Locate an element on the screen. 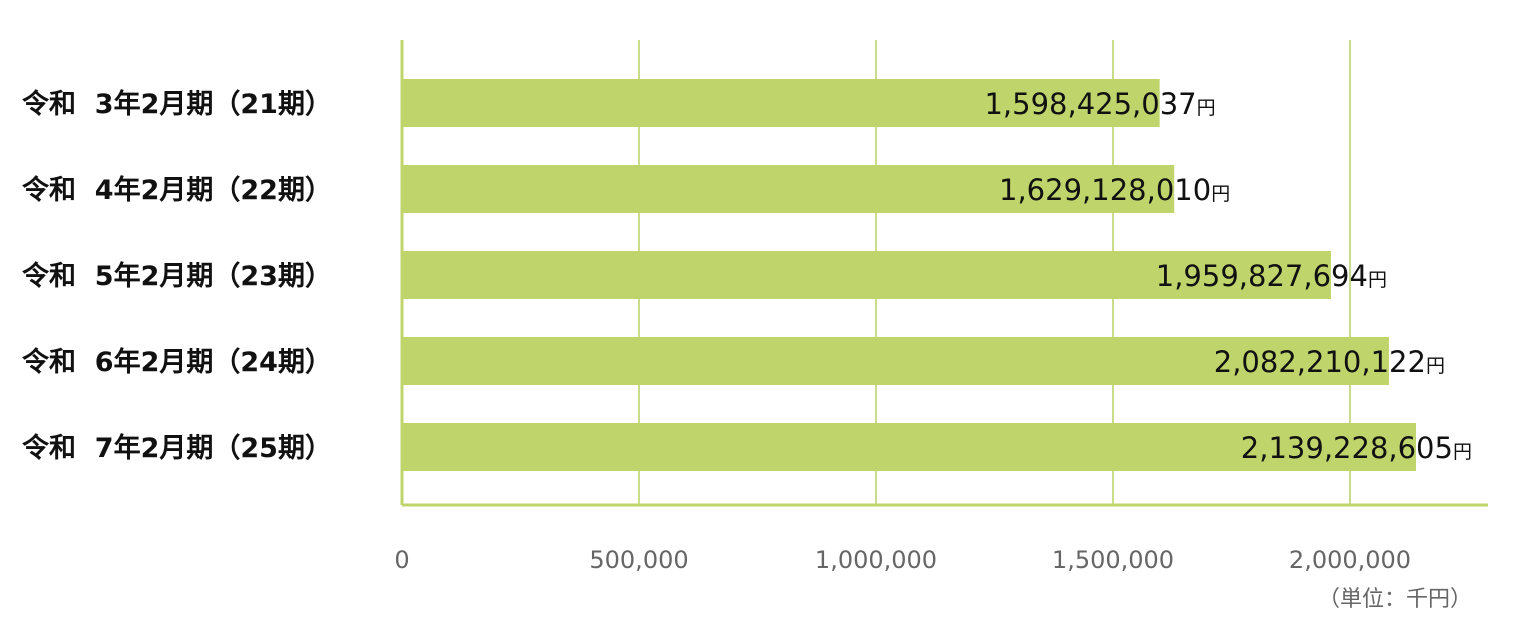 This screenshot has height=640, width=1520. value-label: 2,082,210,122円 is located at coordinates (1329, 362).